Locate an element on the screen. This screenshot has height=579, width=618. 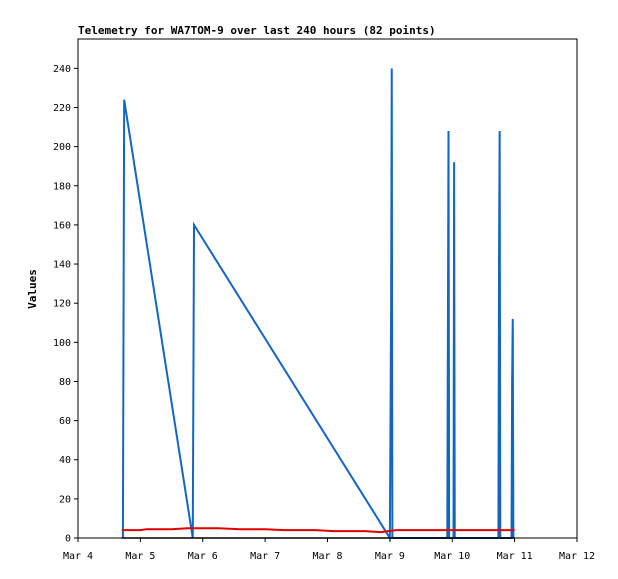
y-tick-label: 120 is located at coordinates (62, 304).